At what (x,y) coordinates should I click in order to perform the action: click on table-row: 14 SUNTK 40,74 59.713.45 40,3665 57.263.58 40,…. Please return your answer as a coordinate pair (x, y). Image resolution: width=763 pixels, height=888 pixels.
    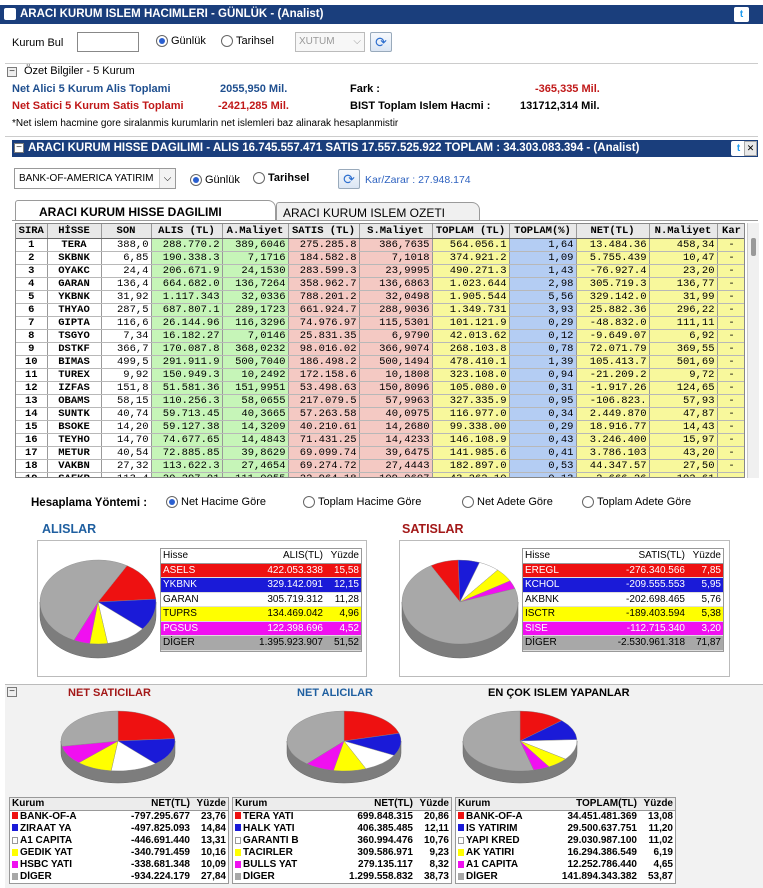
    Looking at the image, I should click on (380, 414).